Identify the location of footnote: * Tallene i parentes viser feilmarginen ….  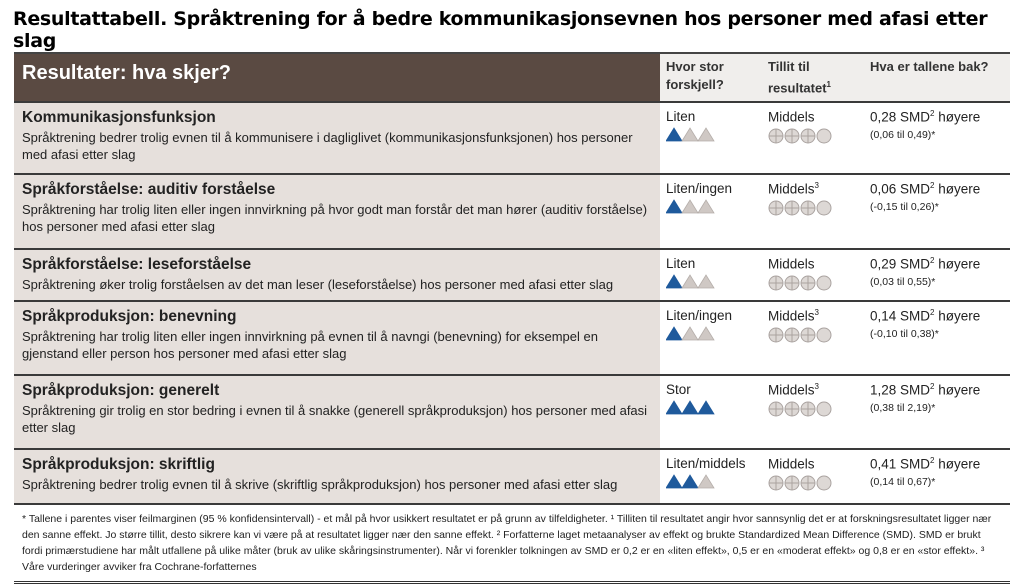
(512, 545).